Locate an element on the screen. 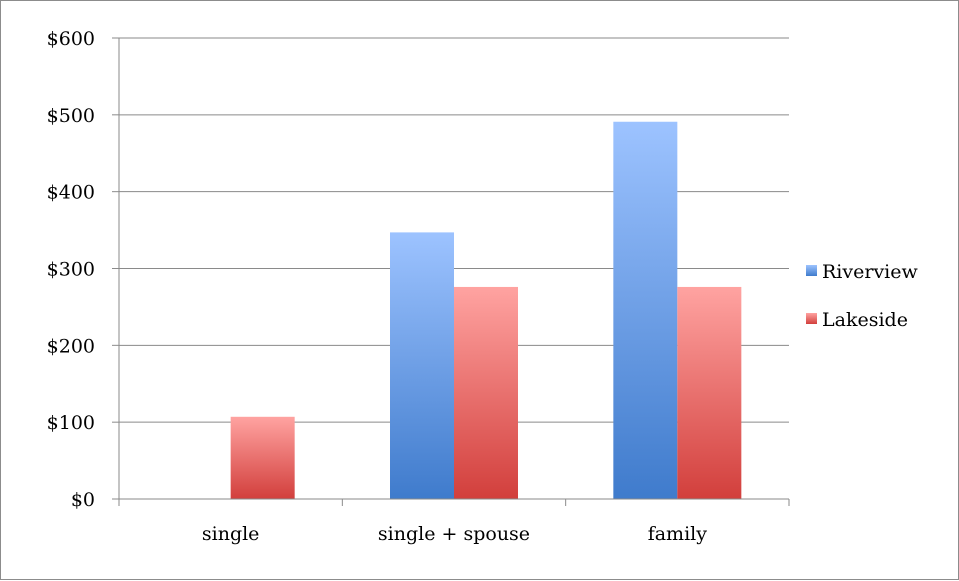  y-tick-label: $400 is located at coordinates (71, 193).